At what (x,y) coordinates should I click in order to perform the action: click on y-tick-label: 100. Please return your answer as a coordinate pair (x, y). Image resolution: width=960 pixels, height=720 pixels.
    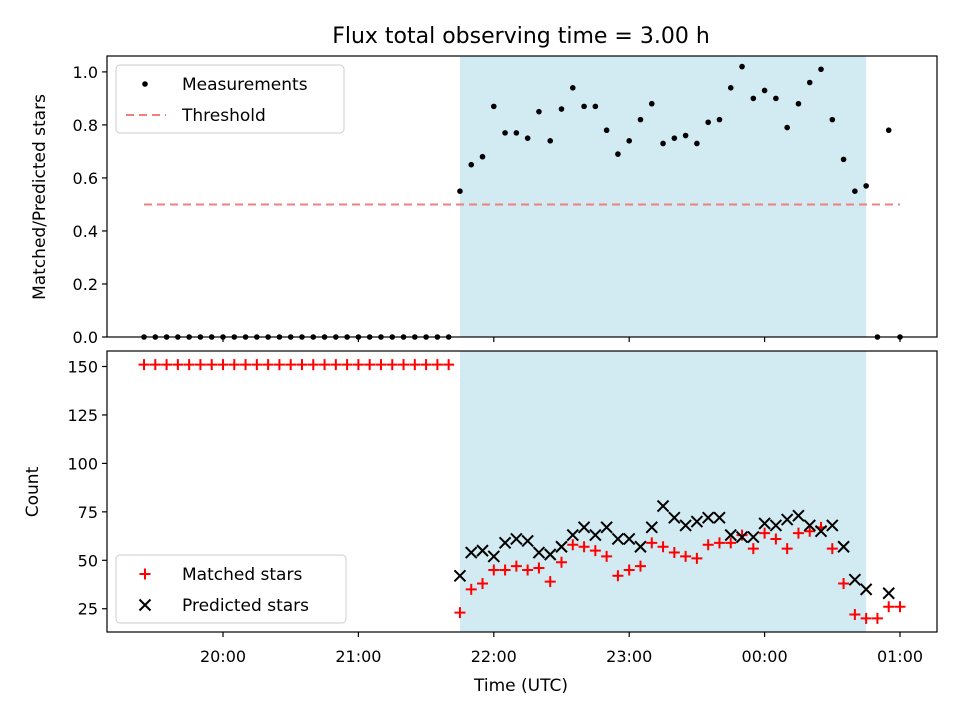
    Looking at the image, I should click on (82, 463).